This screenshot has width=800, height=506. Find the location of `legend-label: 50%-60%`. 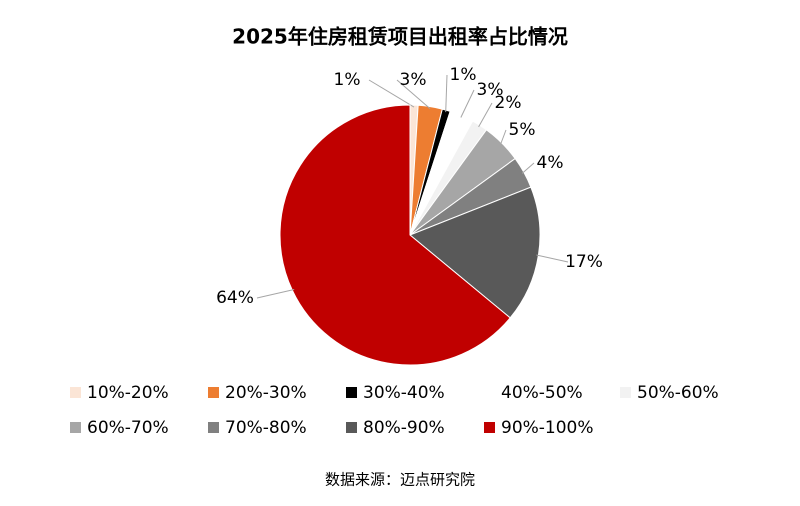

legend-label: 50%-60% is located at coordinates (678, 393).